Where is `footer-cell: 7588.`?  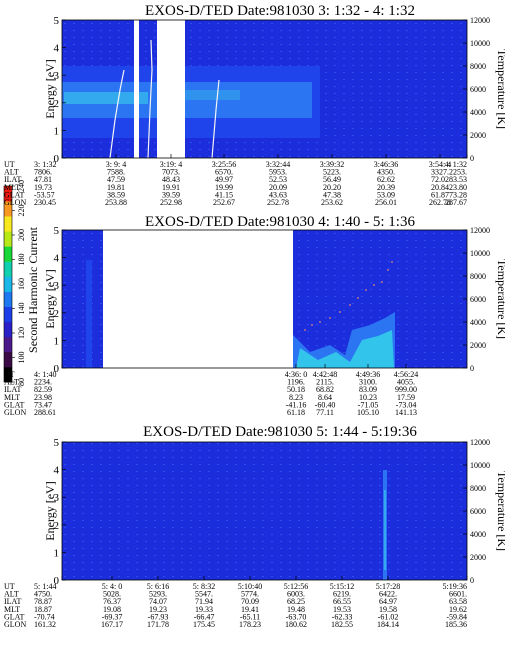
footer-cell: 7588. is located at coordinates (116, 172).